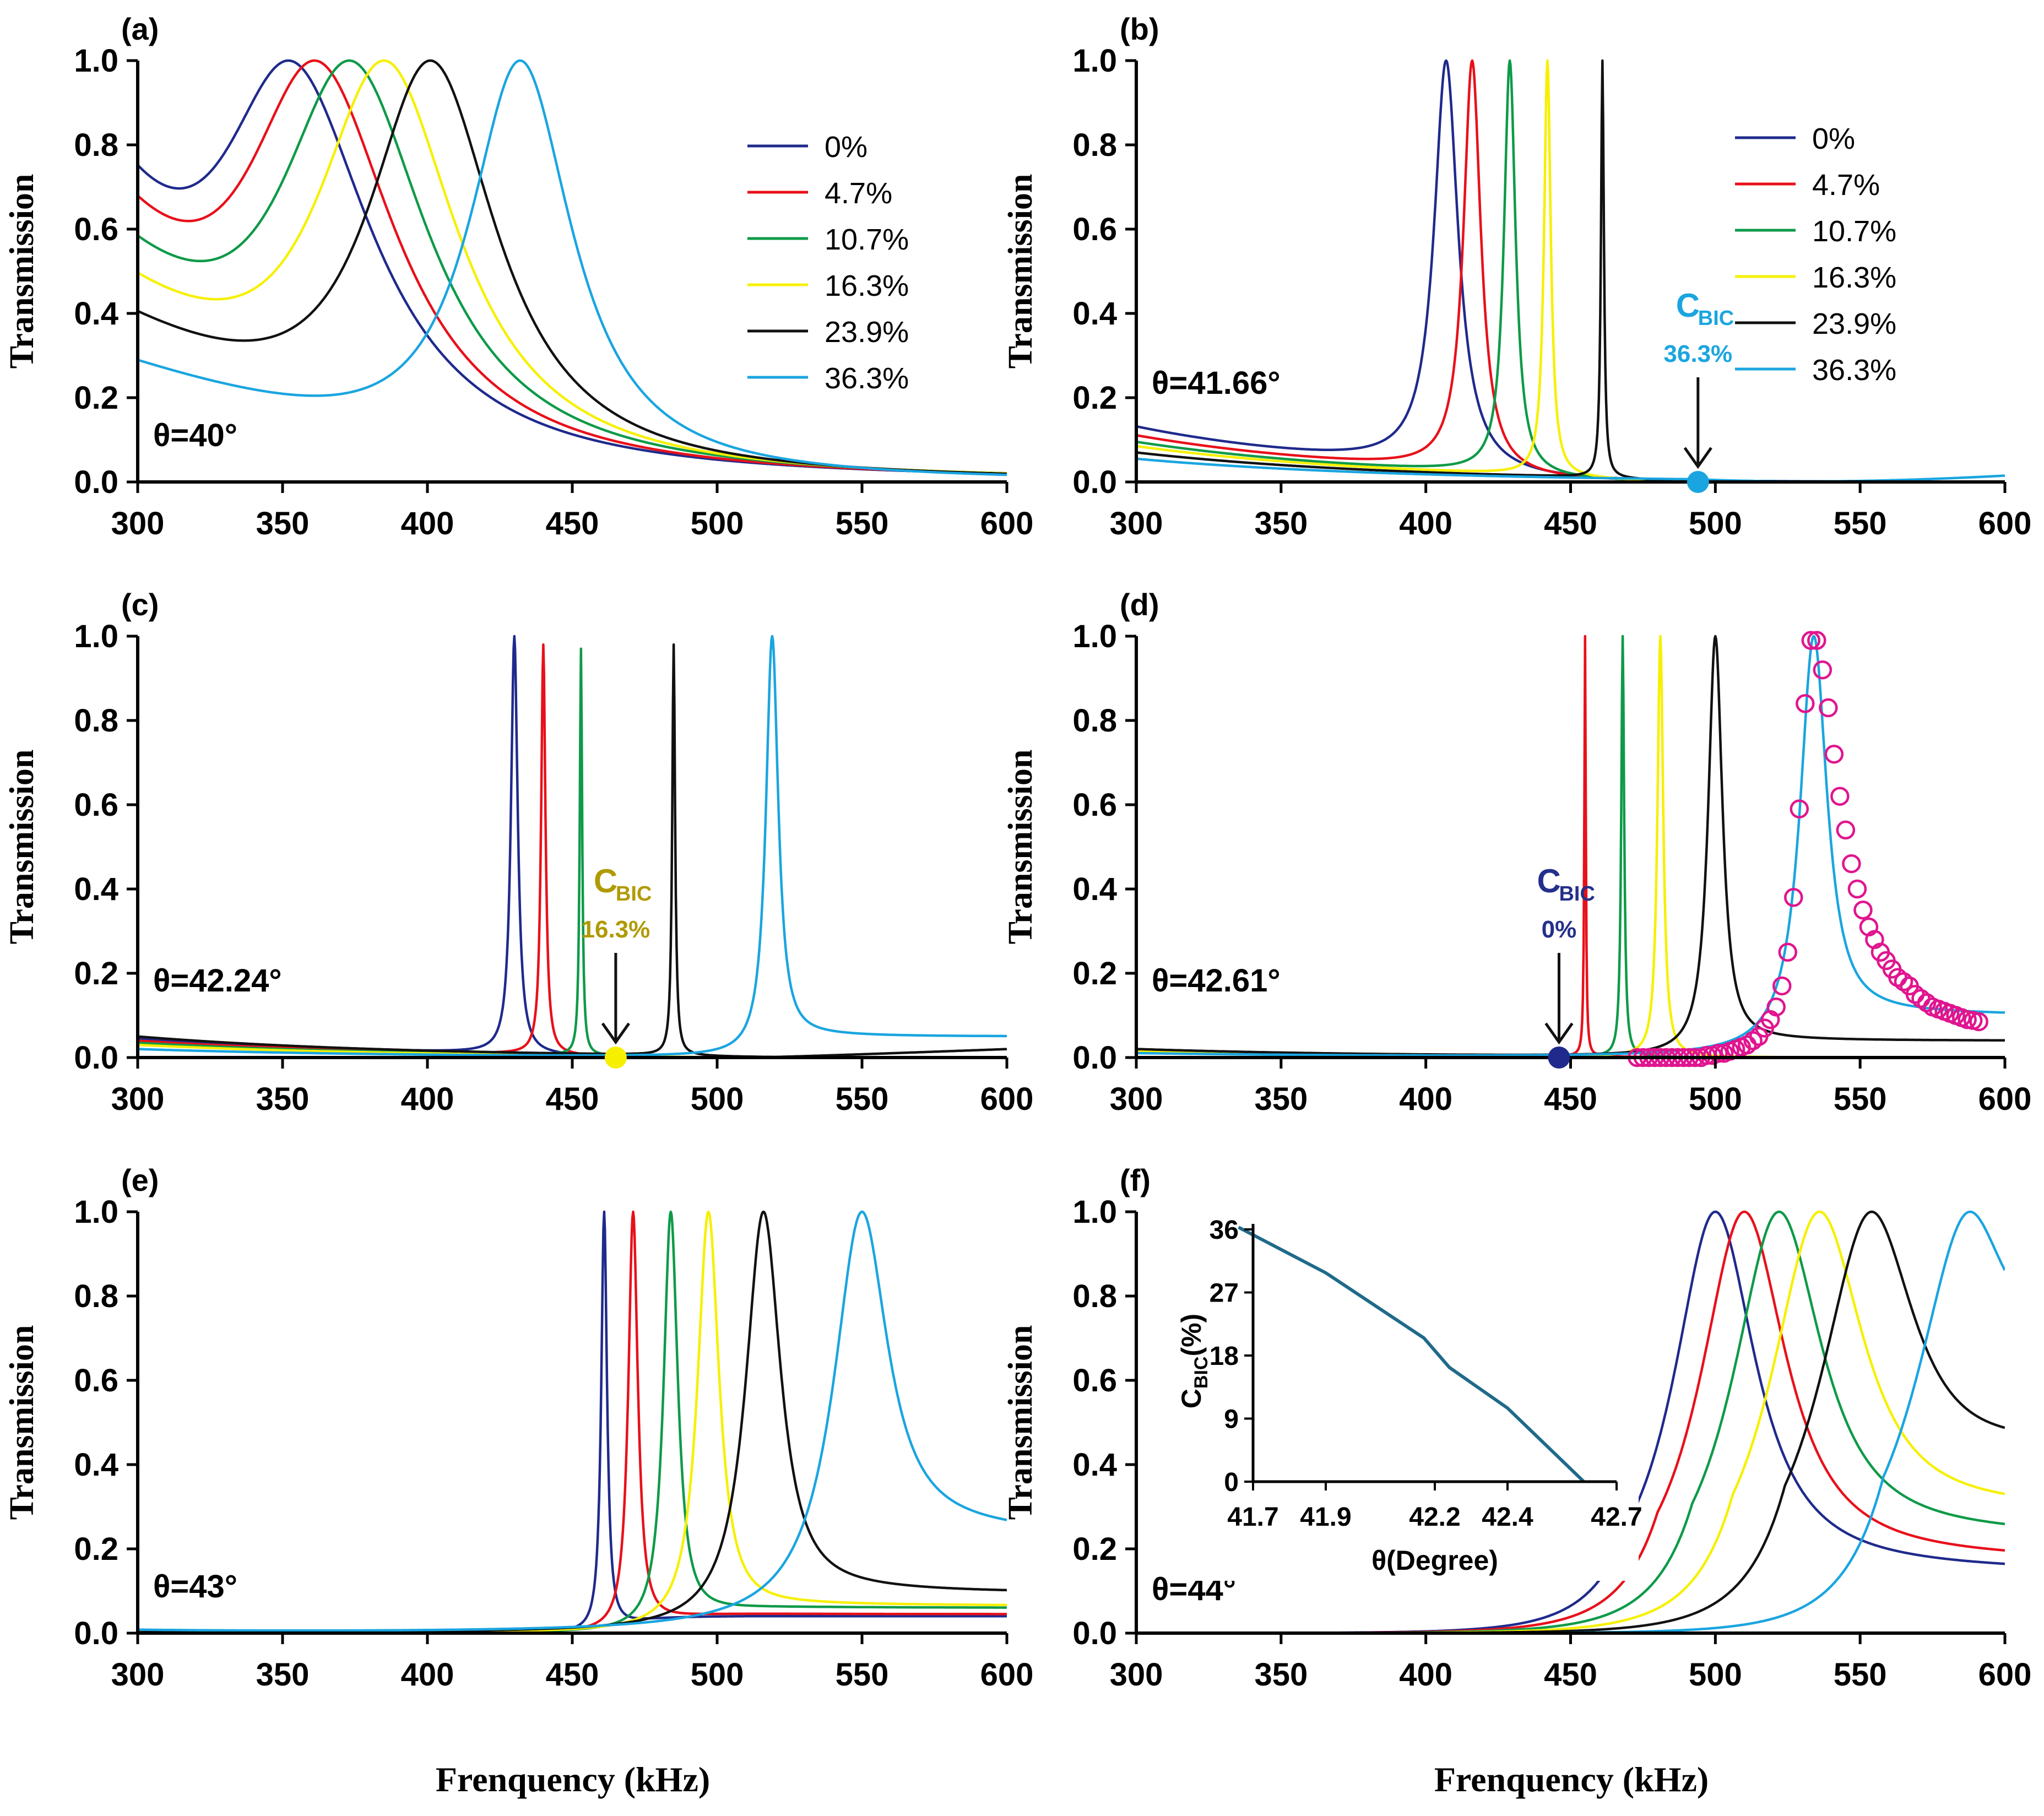  What do you see at coordinates (217, 981) in the screenshot?
I see `angle-label: θ=42.24°` at bounding box center [217, 981].